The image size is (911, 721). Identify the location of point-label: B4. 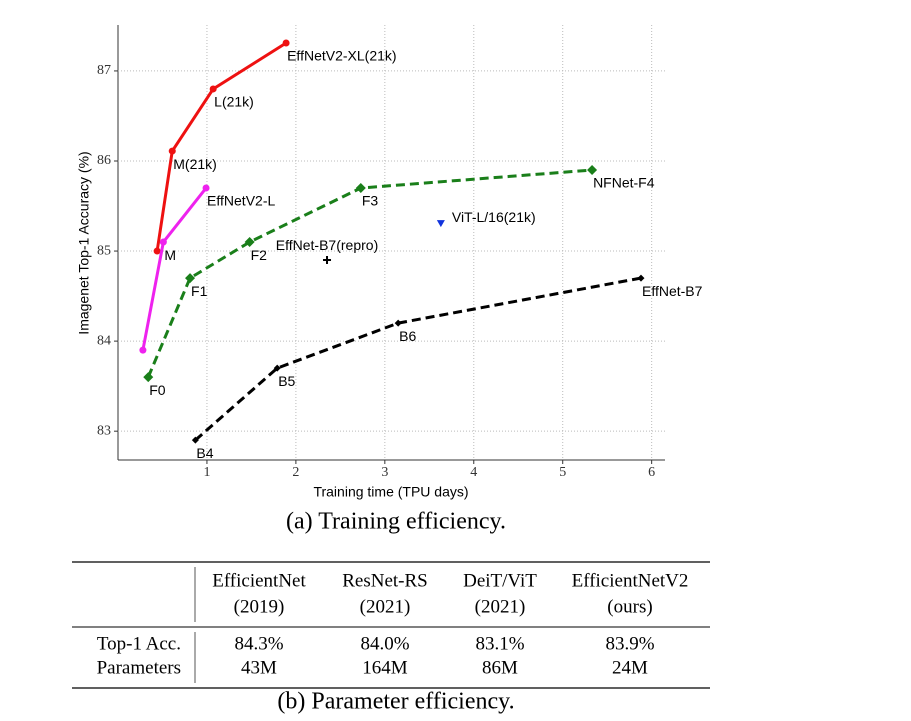
(204, 453).